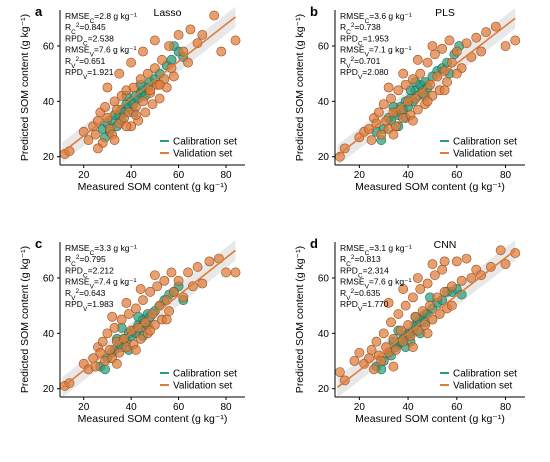  Describe the element at coordinates (101, 52) in the screenshot. I see `stat-line: RMSEV=7.6 g kg⁻¹` at that location.